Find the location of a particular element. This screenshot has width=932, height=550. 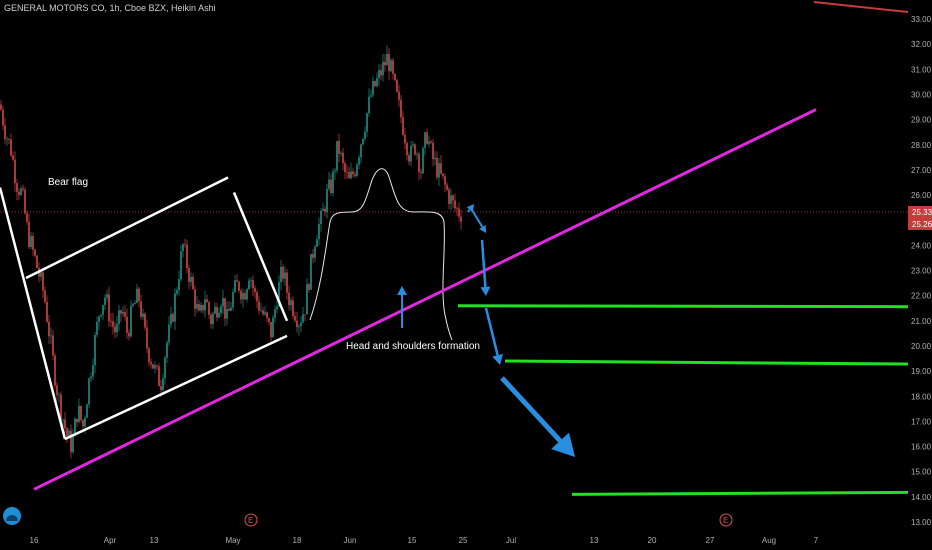

y-tick-label: 30.00 is located at coordinates (921, 94).